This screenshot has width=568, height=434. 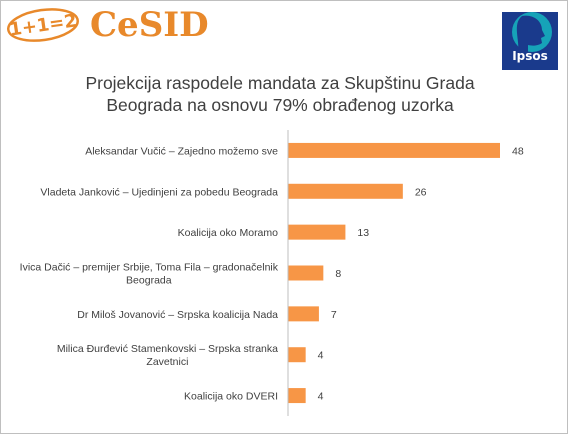 What do you see at coordinates (228, 233) in the screenshot?
I see `category-label-2: Koalicija oko Moramo` at bounding box center [228, 233].